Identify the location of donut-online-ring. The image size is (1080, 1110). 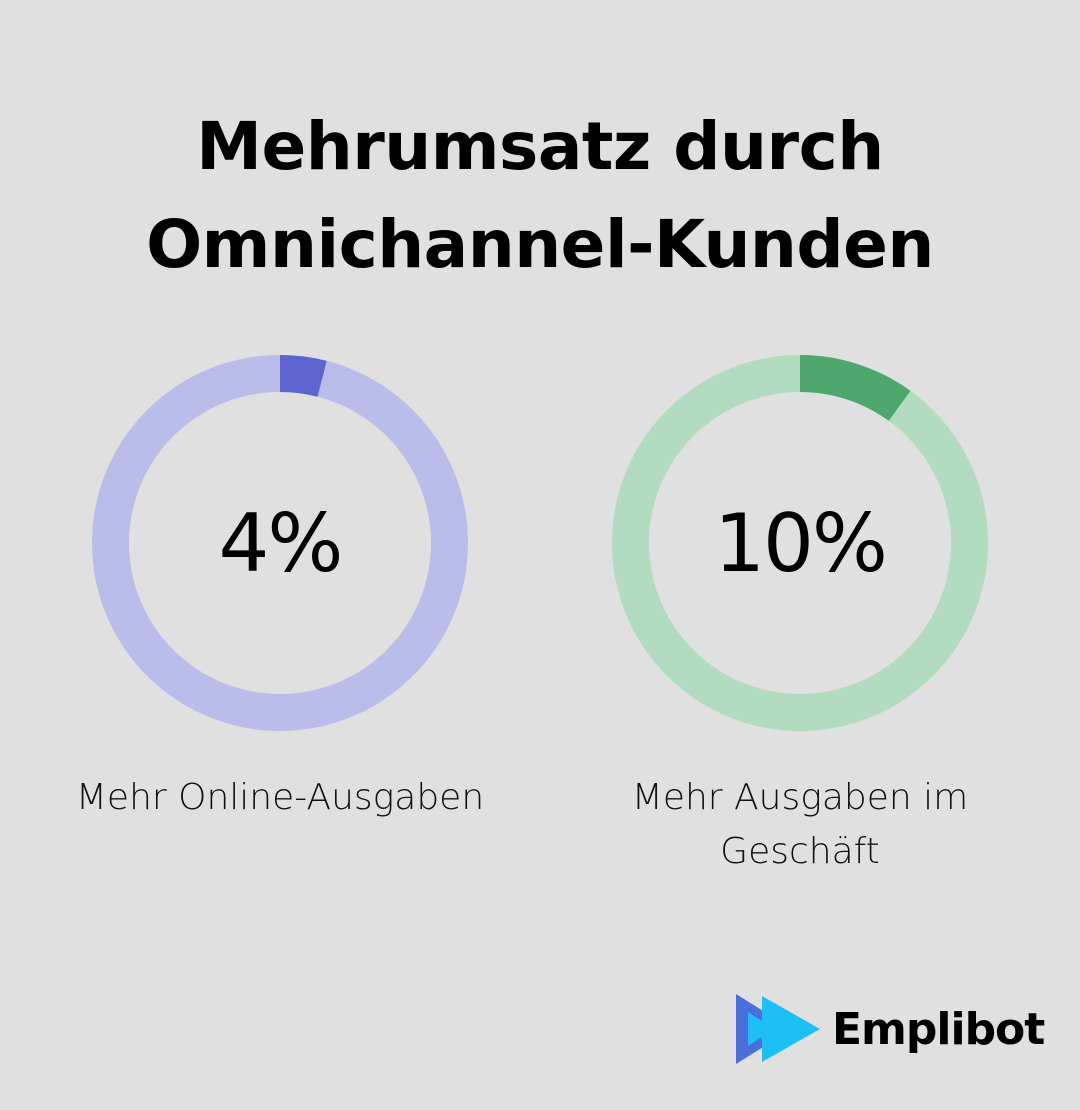
(280, 543).